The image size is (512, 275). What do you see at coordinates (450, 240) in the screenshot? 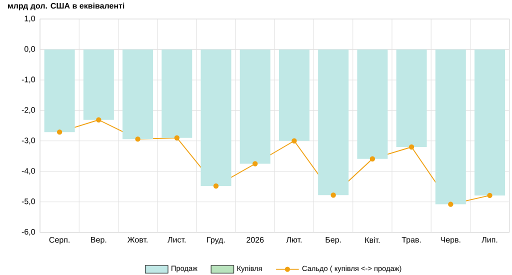
I see `x-tick-label: Черв.` at bounding box center [450, 240].